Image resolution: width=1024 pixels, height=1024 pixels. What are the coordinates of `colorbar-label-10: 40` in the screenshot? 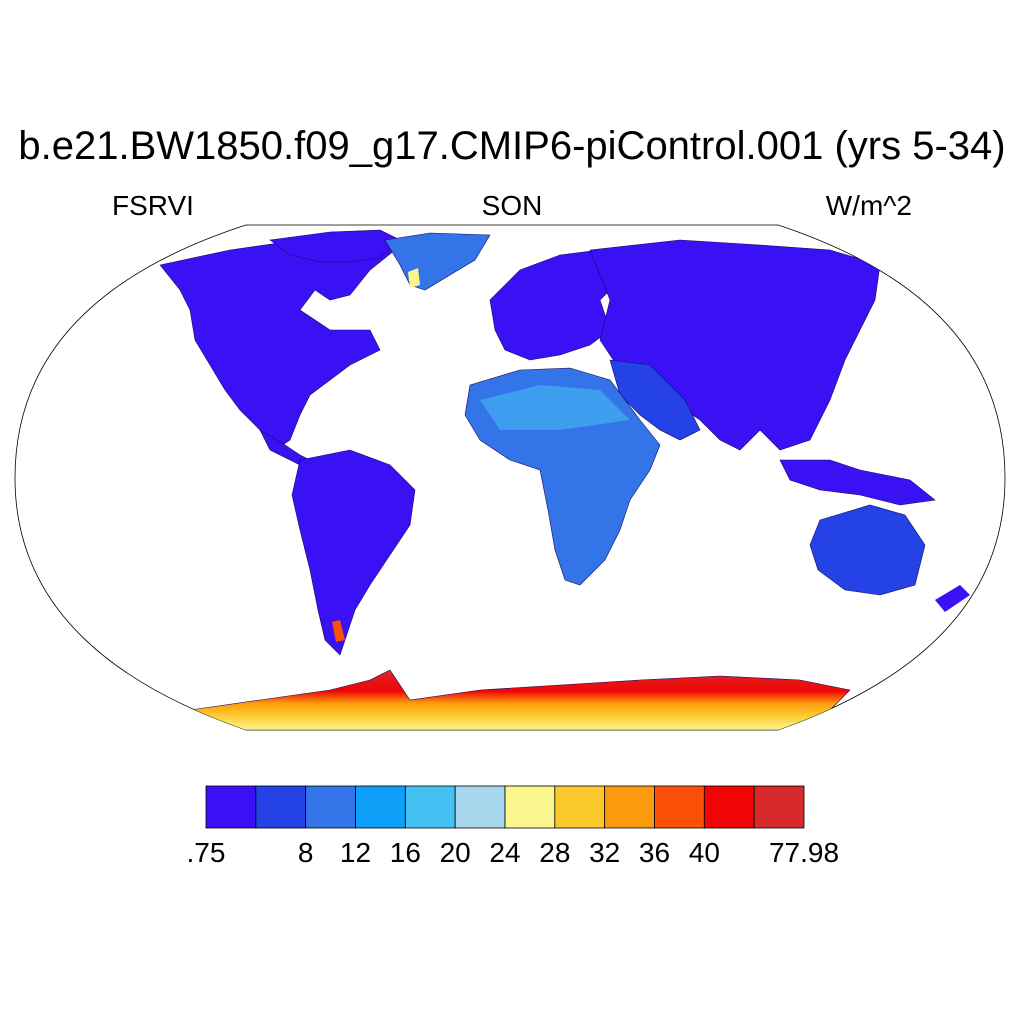 It's located at (704, 852).